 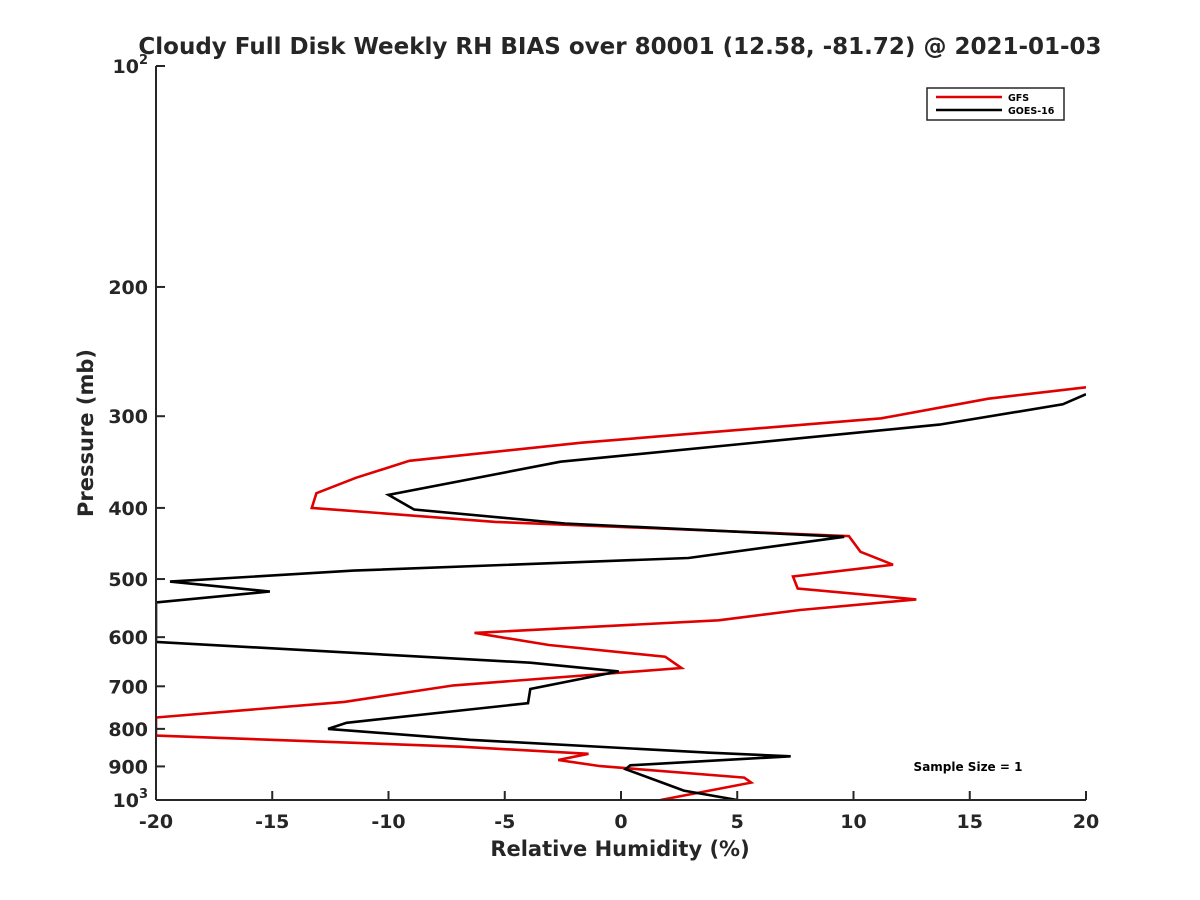 What do you see at coordinates (1018, 98) in the screenshot?
I see `legend-label-gfs: GFS` at bounding box center [1018, 98].